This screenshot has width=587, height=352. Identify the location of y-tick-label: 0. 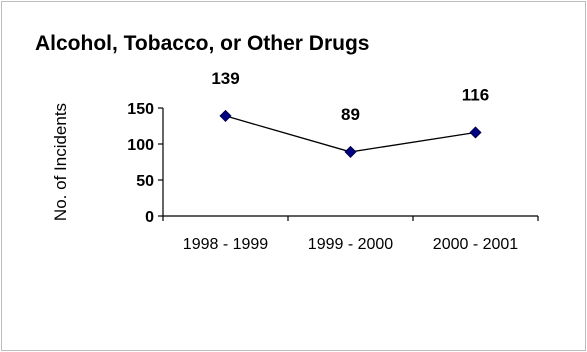
(149, 217).